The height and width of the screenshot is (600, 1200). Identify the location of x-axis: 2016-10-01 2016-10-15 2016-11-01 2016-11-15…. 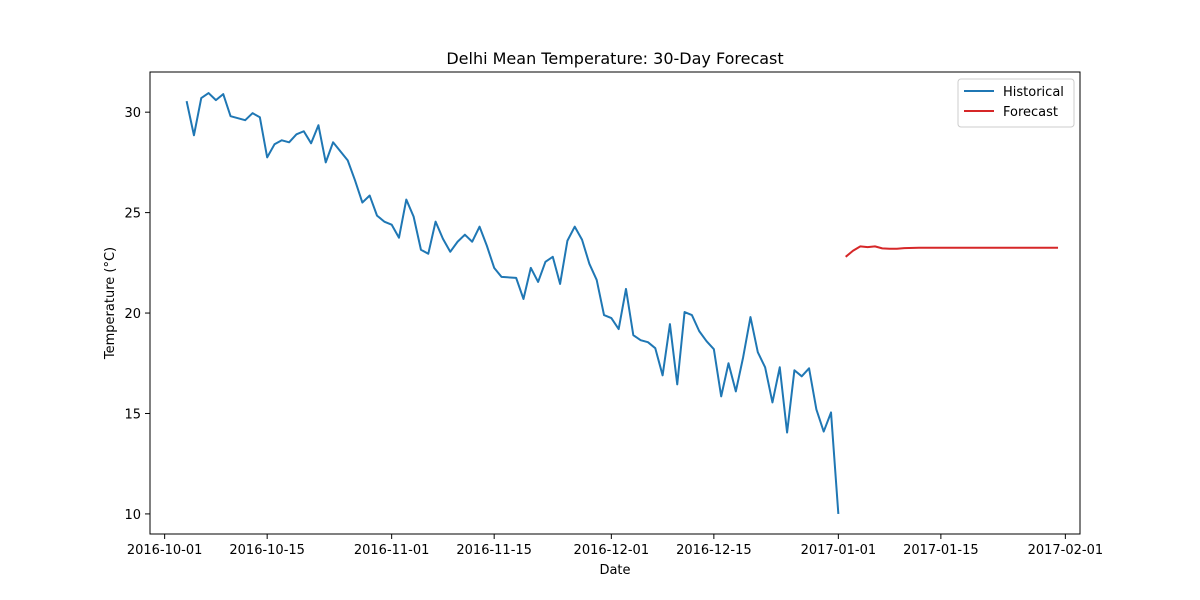
(615, 546).